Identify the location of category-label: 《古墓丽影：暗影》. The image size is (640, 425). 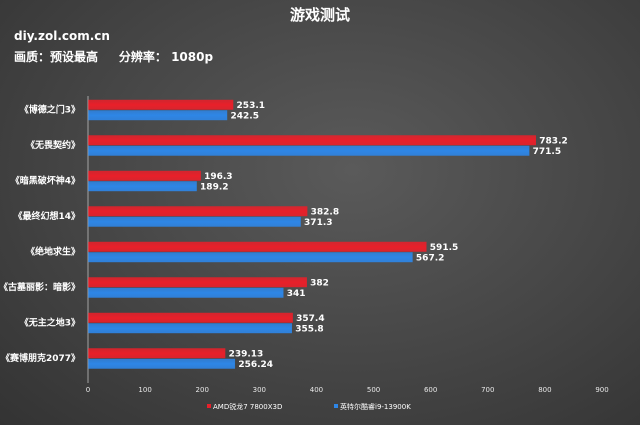
(40, 287).